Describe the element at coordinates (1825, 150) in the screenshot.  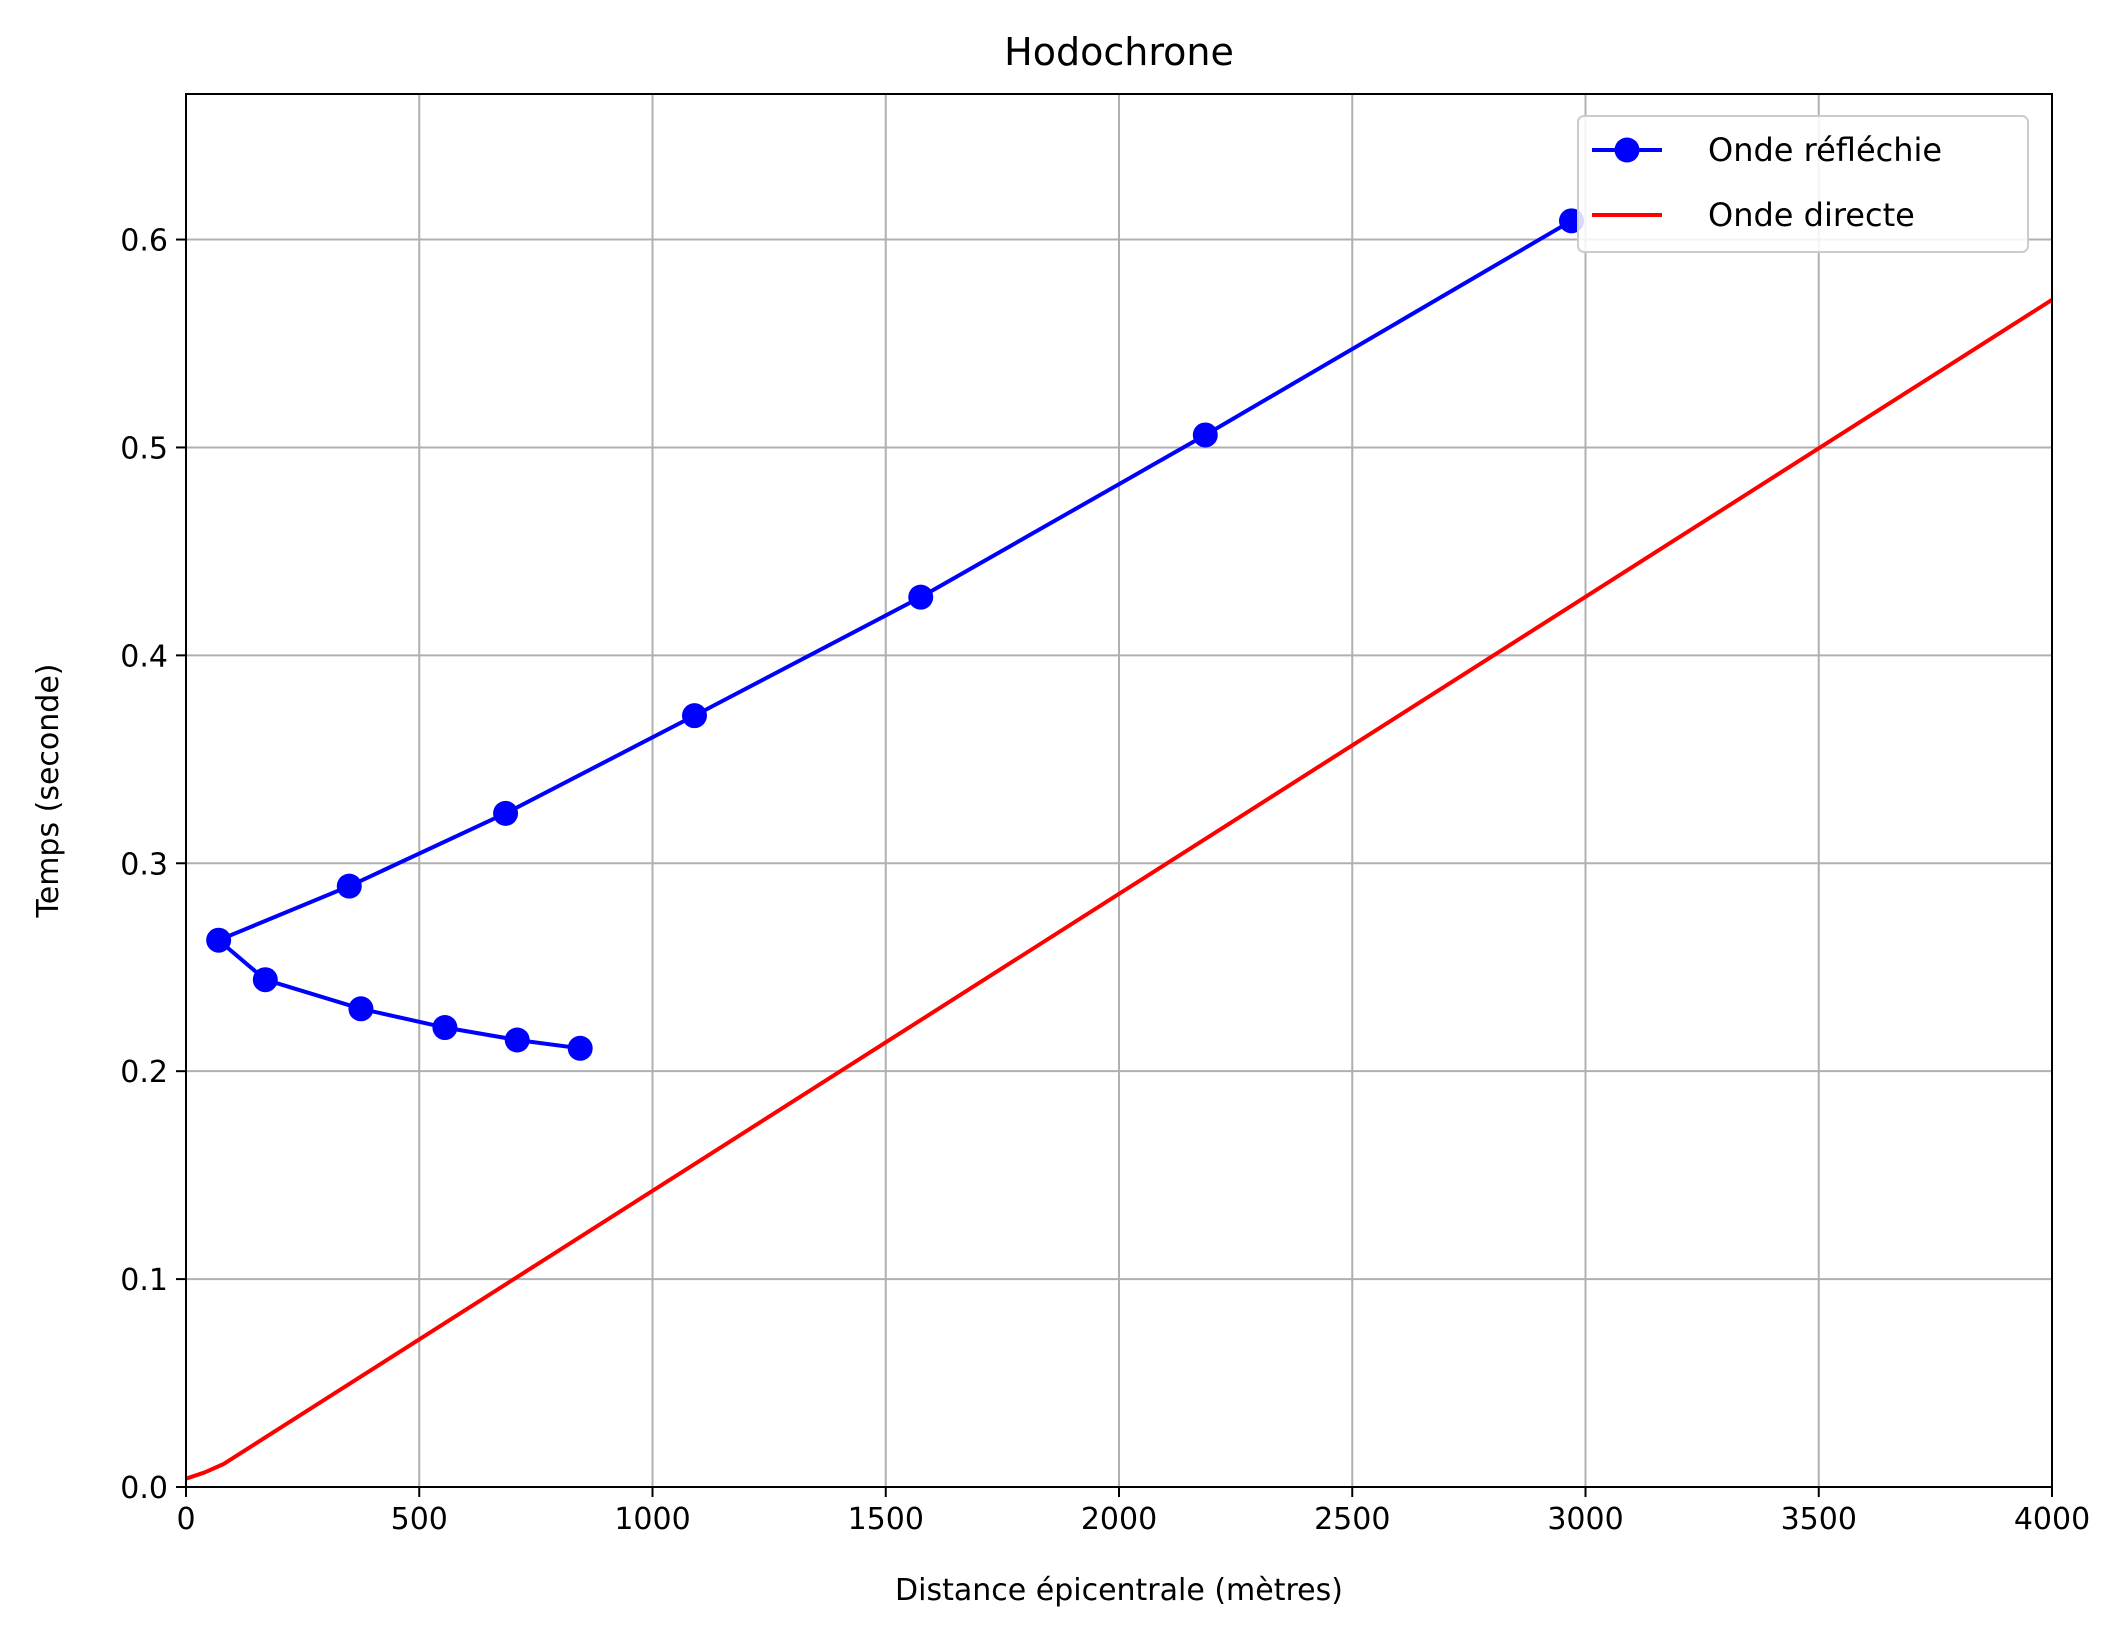
I see `legend-label: Onde réfléchie` at that location.